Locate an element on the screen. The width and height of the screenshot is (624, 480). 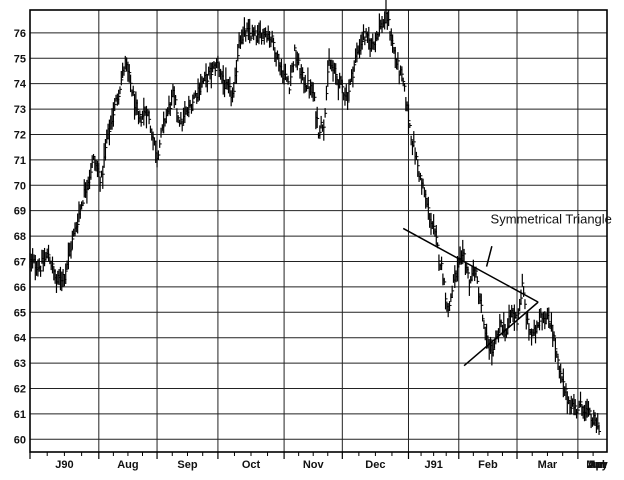
x-tick-label: Jun is located at coordinates (597, 465).